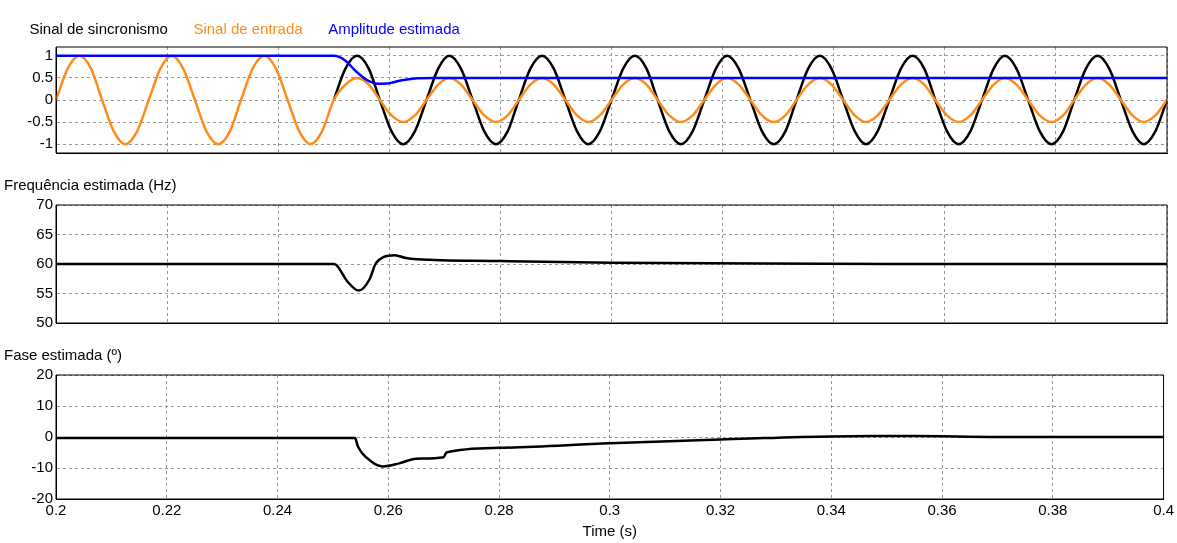  Describe the element at coordinates (167, 510) in the screenshot. I see `x-tick-label: 0.22` at that location.